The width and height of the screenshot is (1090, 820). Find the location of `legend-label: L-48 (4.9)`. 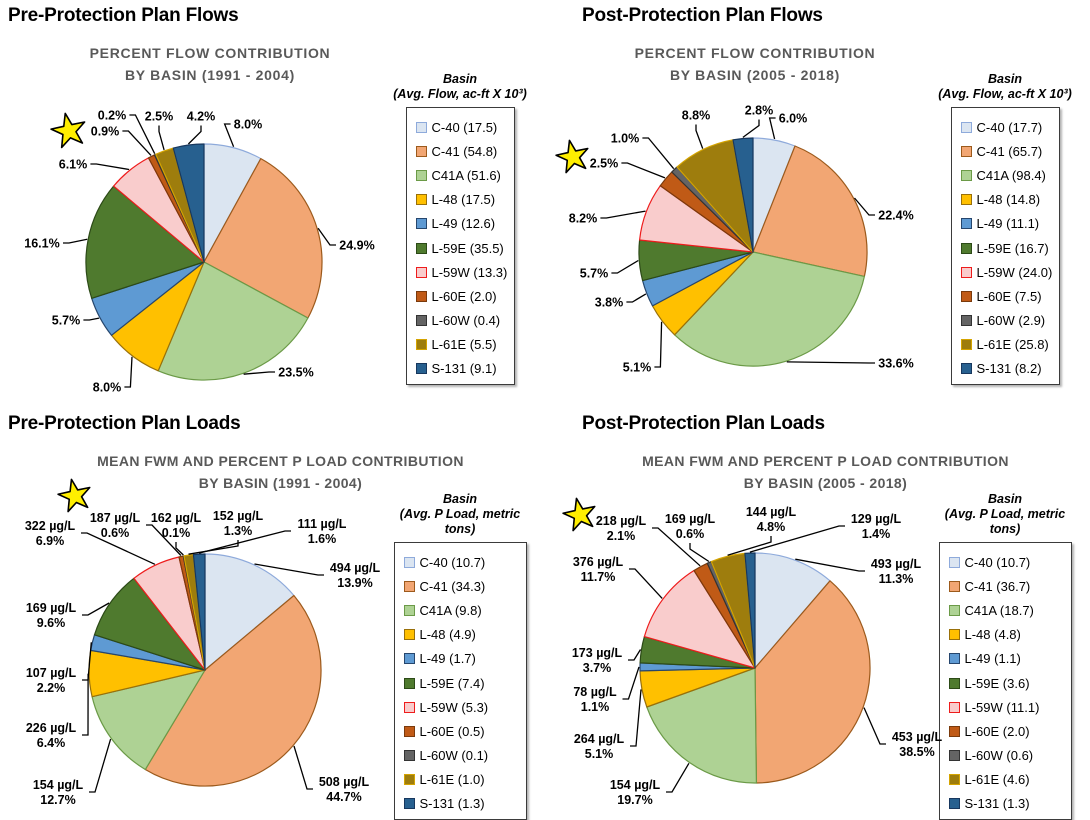

legend-label: L-48 (4.9) is located at coordinates (447, 635).